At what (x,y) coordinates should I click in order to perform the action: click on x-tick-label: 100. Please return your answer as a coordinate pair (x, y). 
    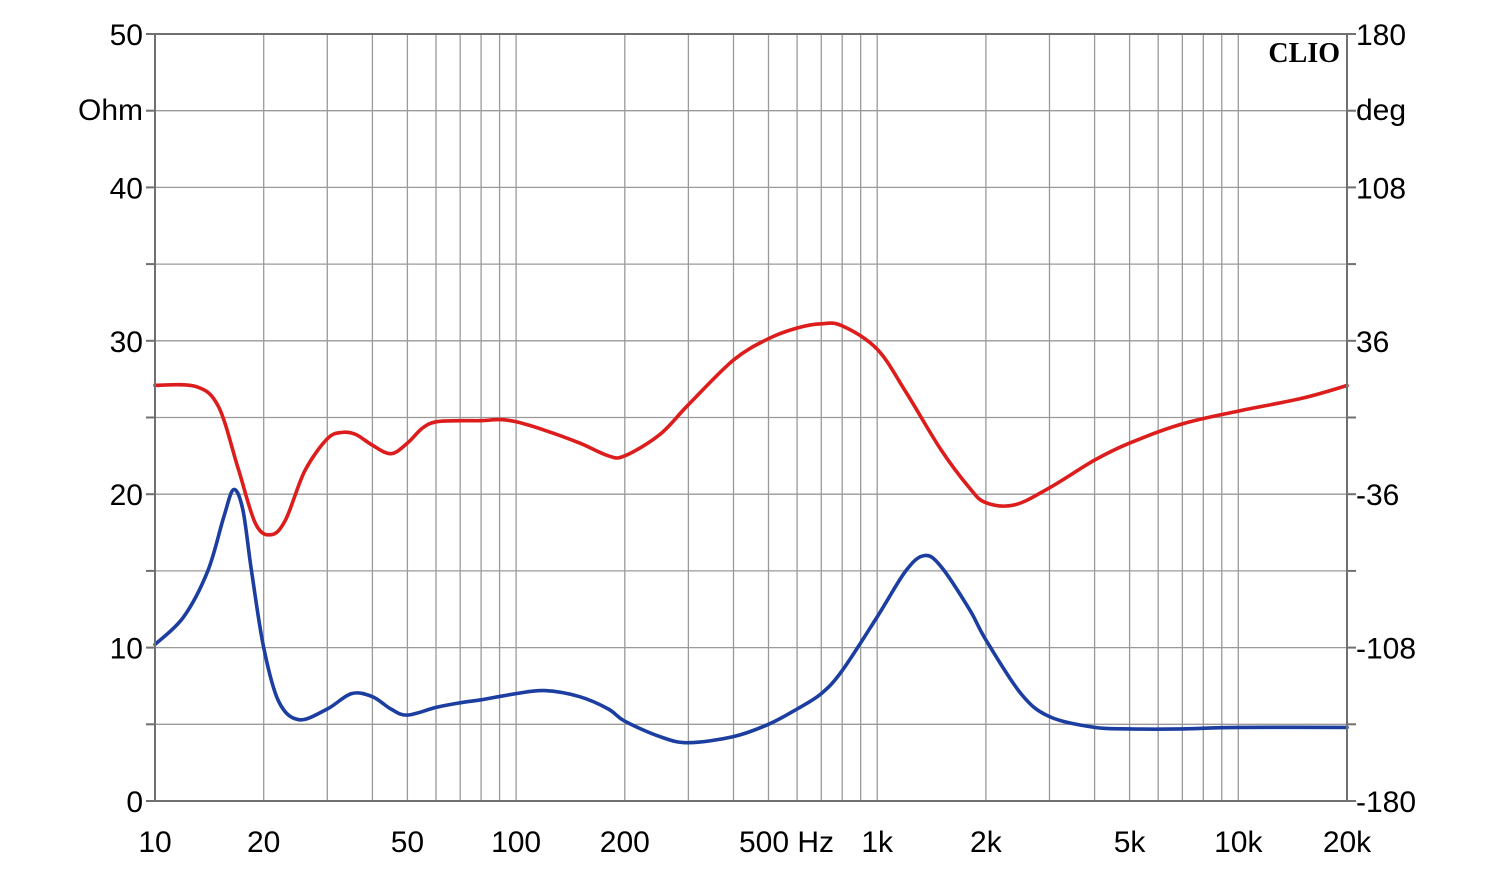
    Looking at the image, I should click on (516, 842).